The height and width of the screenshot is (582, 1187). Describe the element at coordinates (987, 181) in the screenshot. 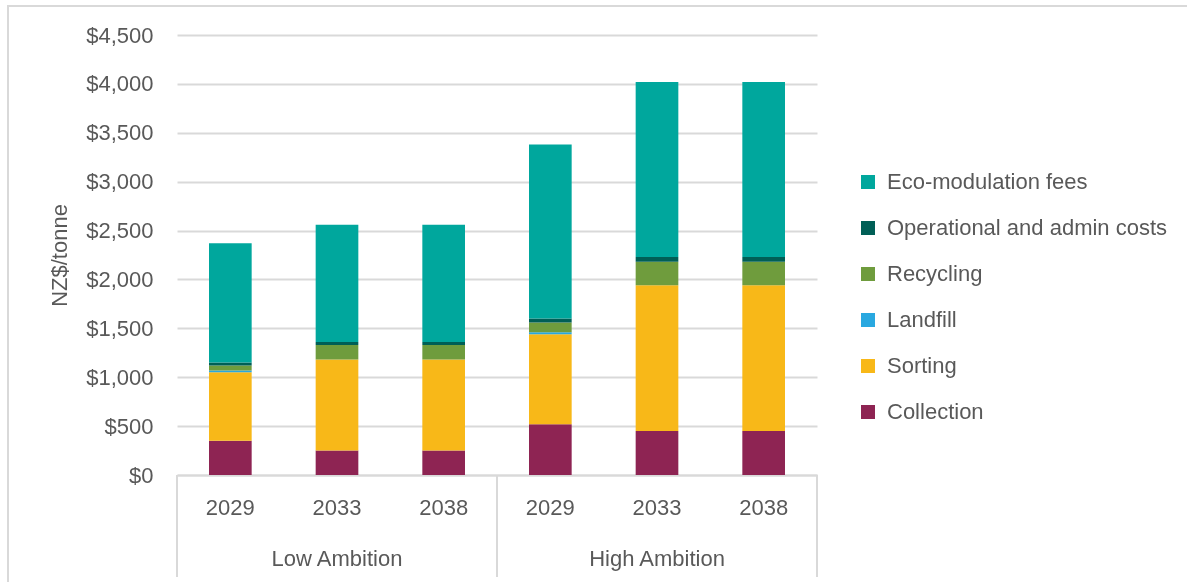

I see `legend-label: Eco-modulation fees` at that location.